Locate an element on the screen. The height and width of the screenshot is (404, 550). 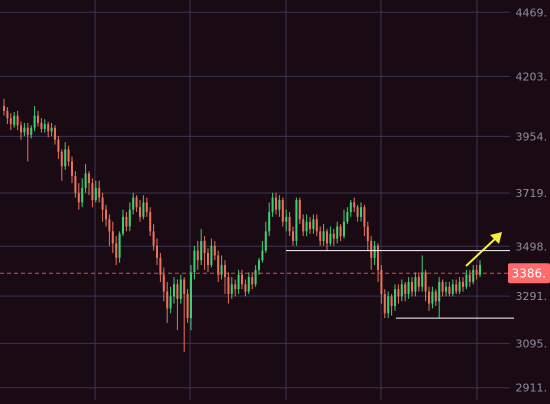
y-tick-label: 3719. is located at coordinates (532, 193).